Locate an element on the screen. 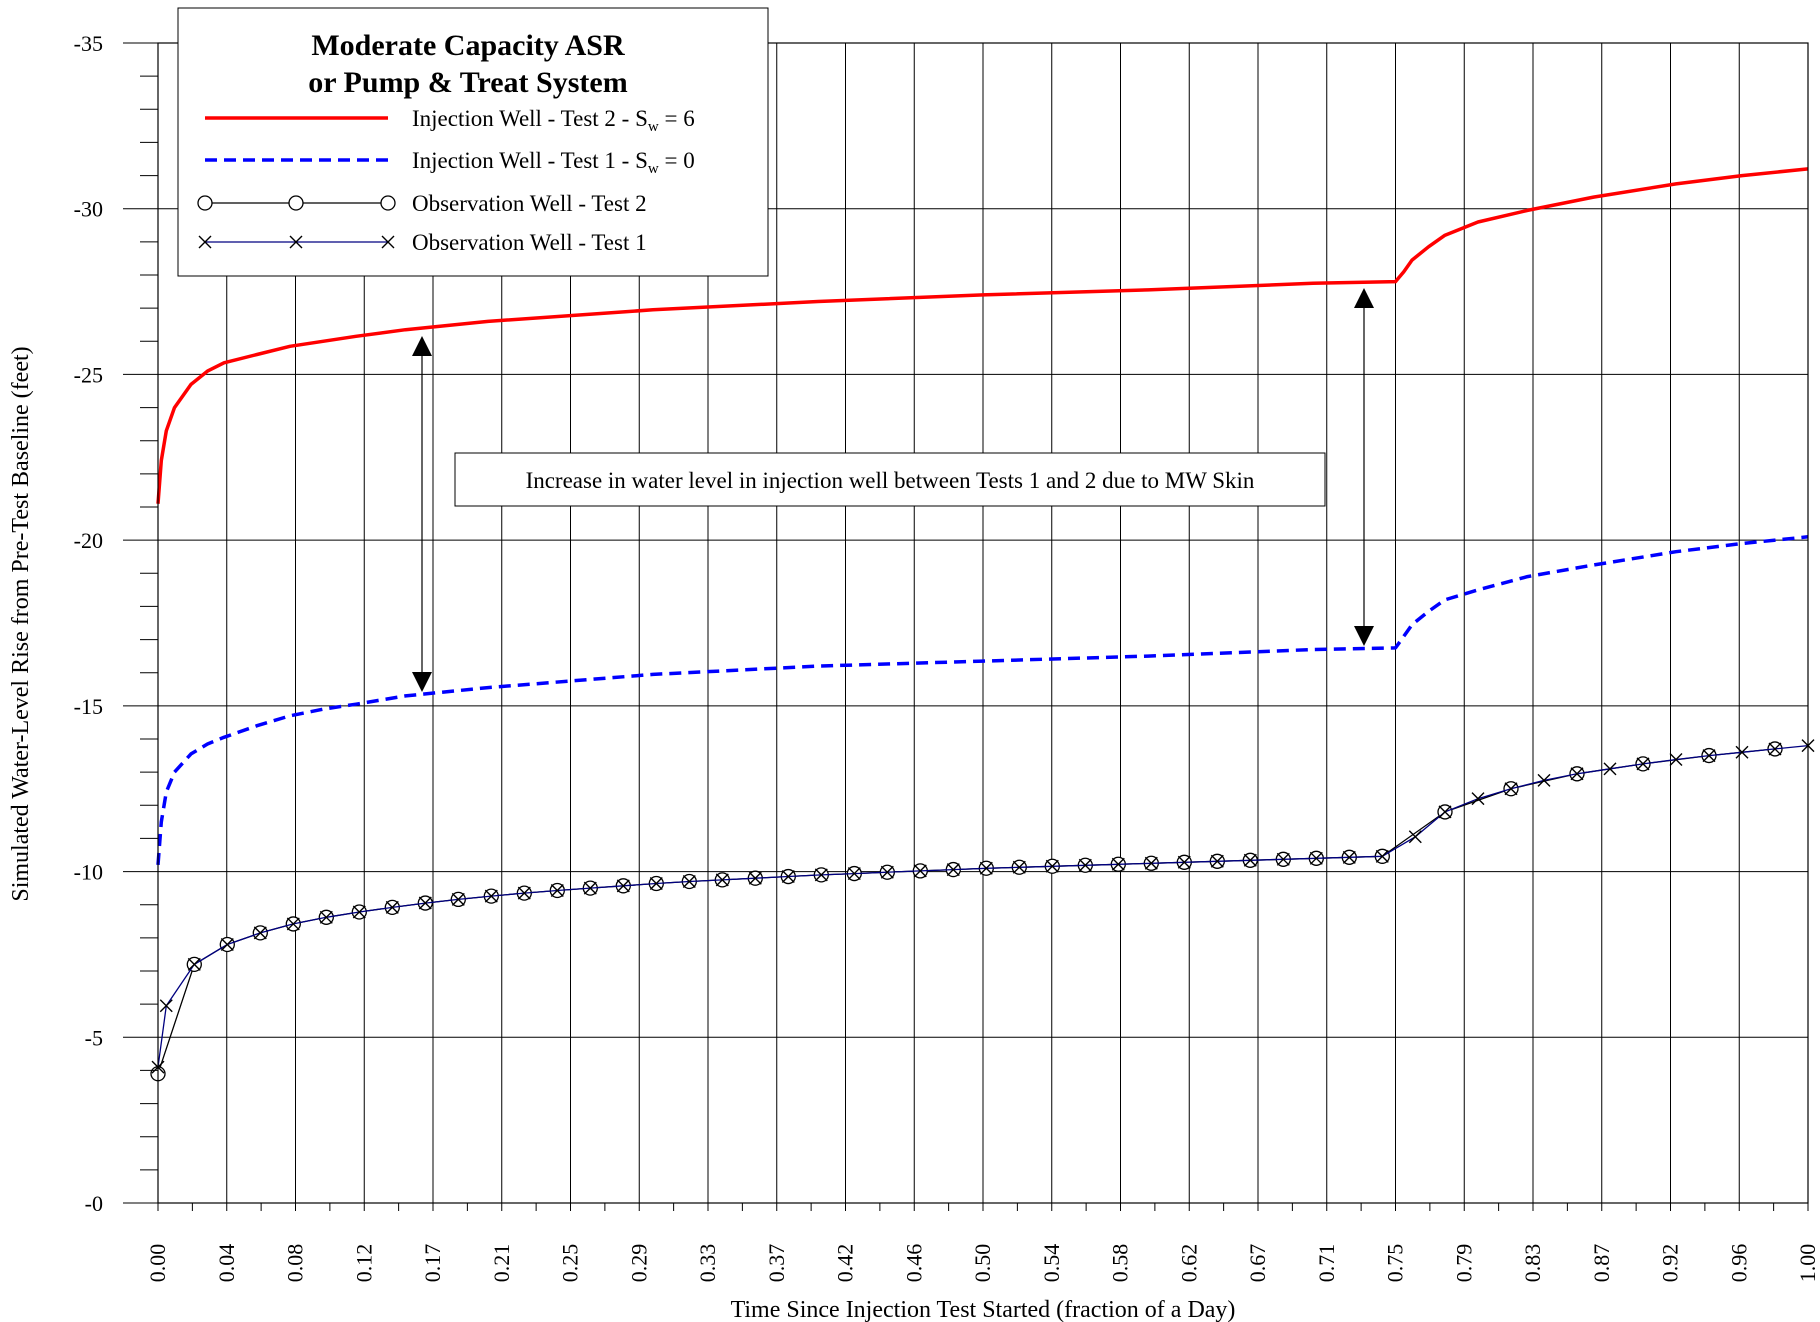 The image size is (1820, 1322). legend-label-observation-test2: Observation Well - Test 2 is located at coordinates (529, 203).